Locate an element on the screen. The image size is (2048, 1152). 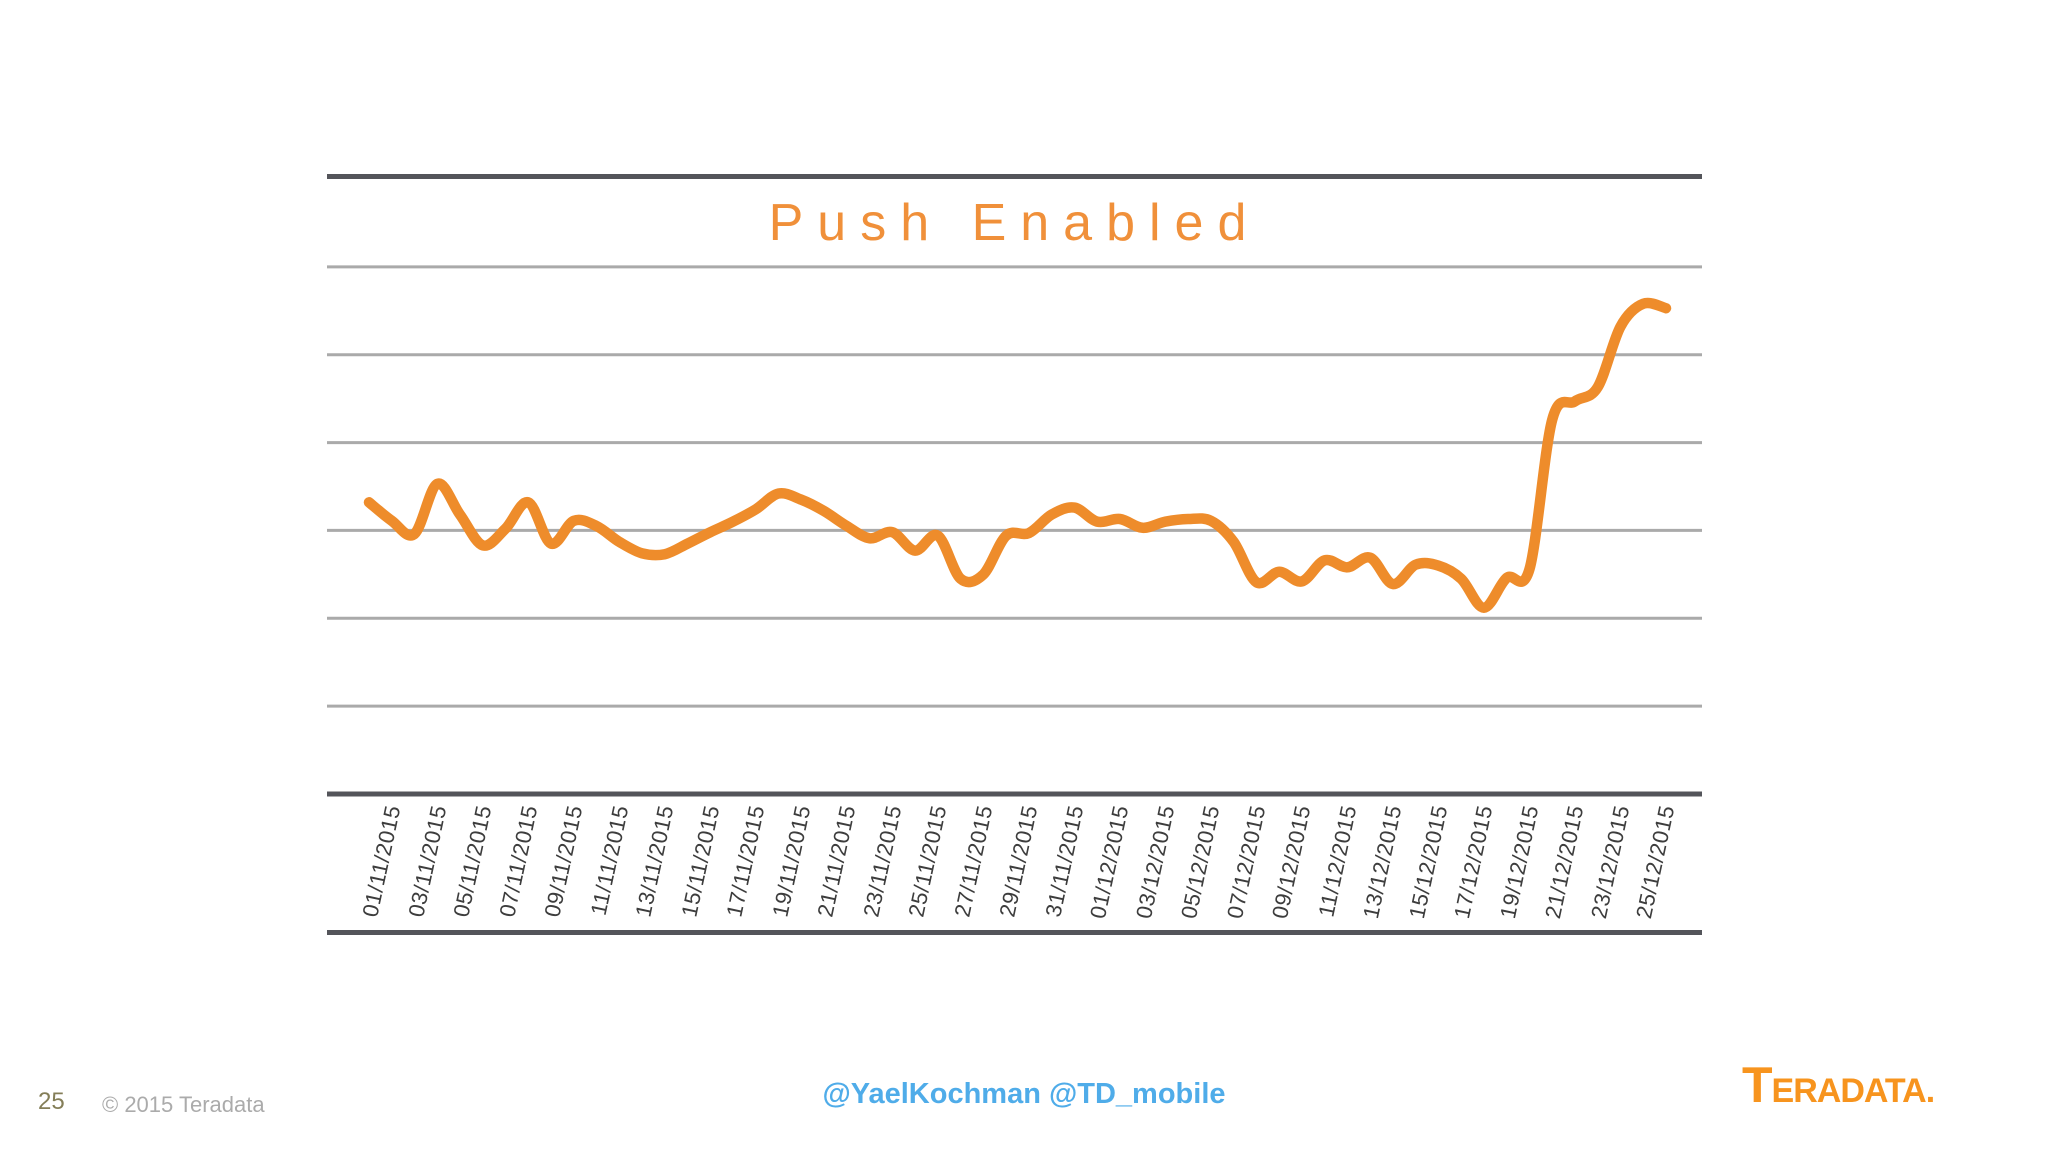
teradata-logo-initial: T is located at coordinates (1757, 1085).